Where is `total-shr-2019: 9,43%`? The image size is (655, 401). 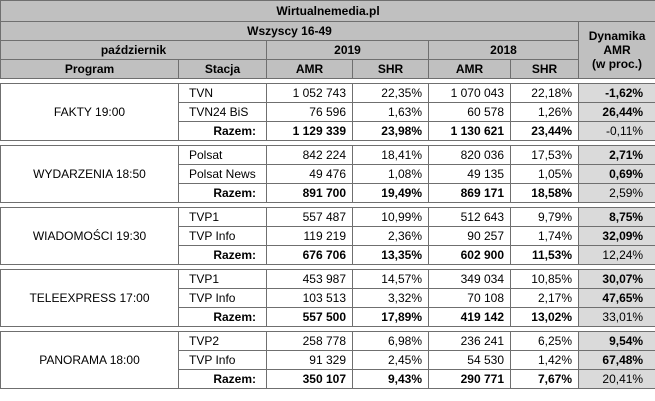 total-shr-2019: 9,43% is located at coordinates (390, 379).